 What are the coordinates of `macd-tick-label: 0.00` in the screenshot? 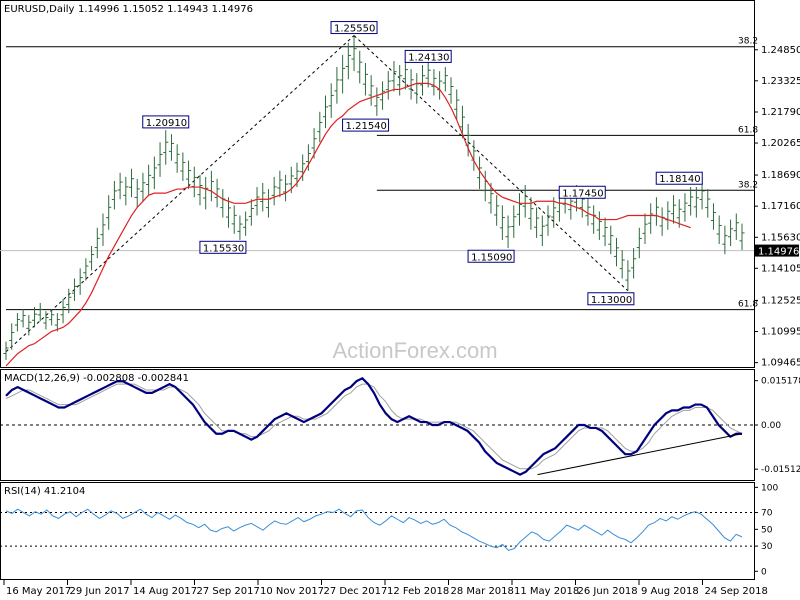 It's located at (771, 426).